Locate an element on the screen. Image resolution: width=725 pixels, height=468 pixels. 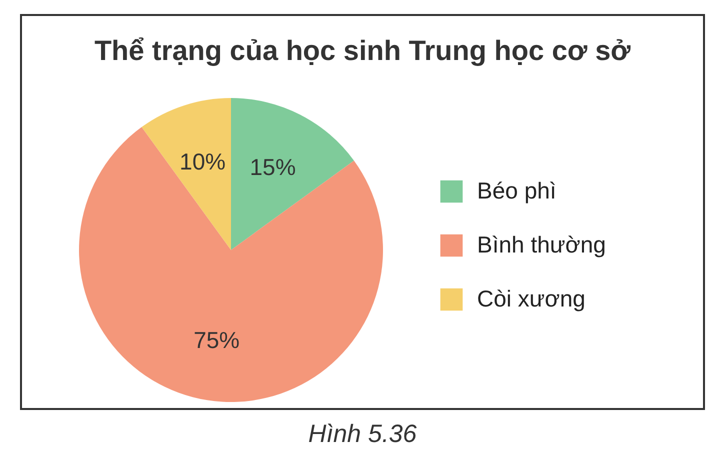
legend-label: Béo phì is located at coordinates (516, 191).